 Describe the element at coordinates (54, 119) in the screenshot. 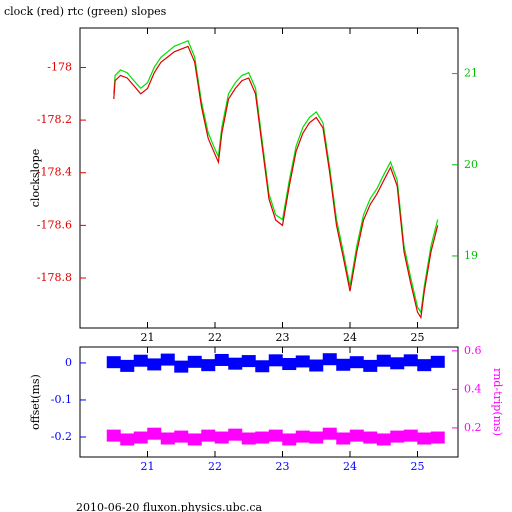

I see `y-tick-label: -178.2` at that location.